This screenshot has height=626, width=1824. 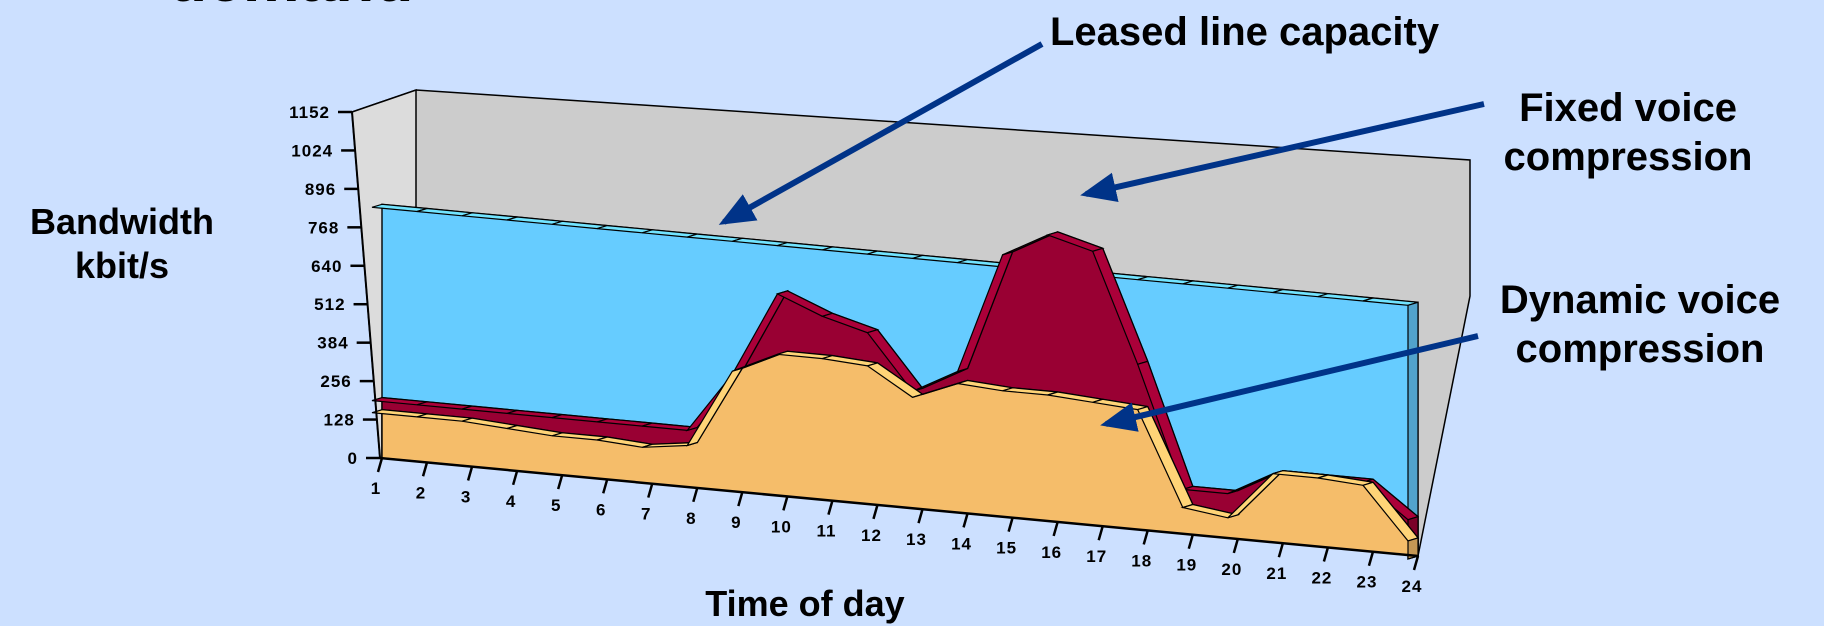 What do you see at coordinates (1051, 552) in the screenshot?
I see `x-tick-label-16: 16` at bounding box center [1051, 552].